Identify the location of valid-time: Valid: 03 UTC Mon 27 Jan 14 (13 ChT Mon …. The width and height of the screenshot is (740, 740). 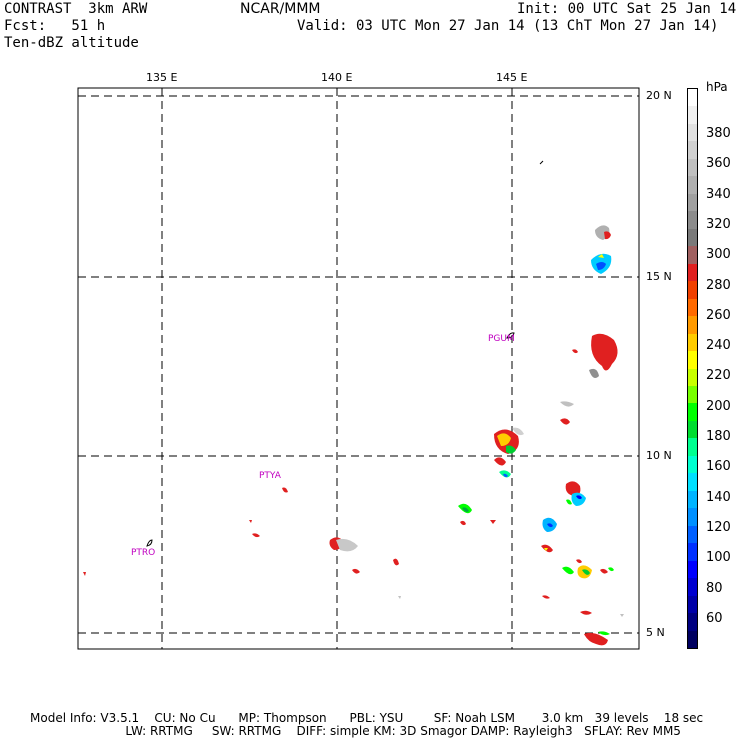
(508, 26).